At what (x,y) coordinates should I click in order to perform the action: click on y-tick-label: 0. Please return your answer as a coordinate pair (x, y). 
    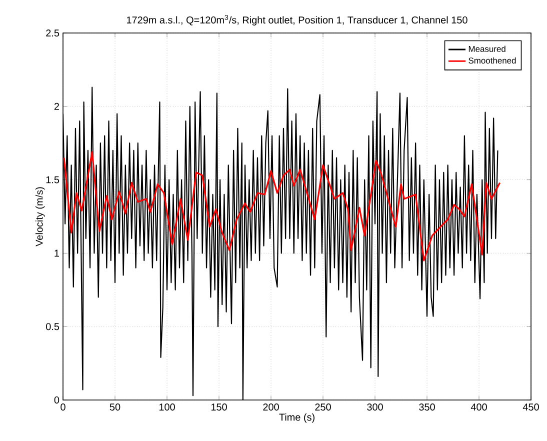
    Looking at the image, I should click on (57, 400).